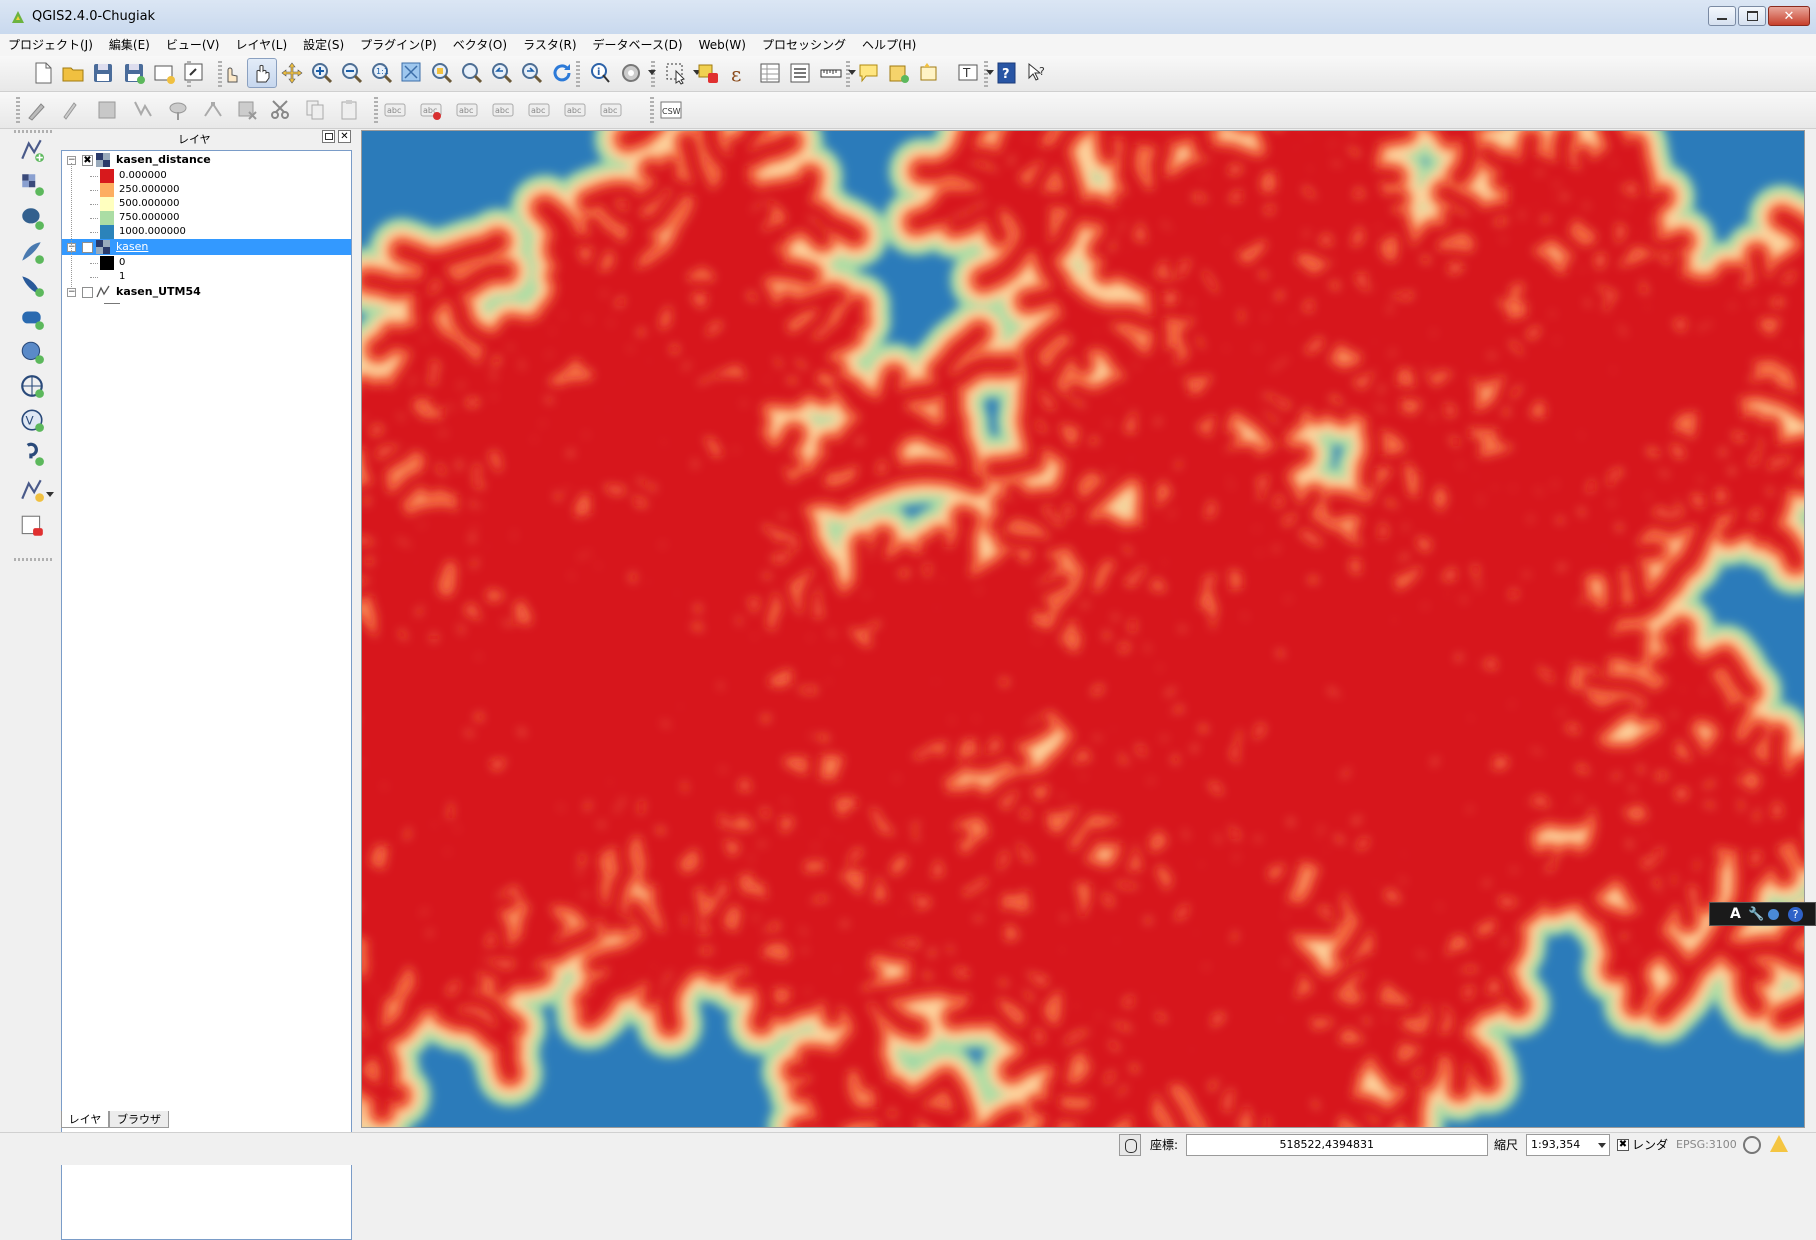 The height and width of the screenshot is (1240, 1816). Describe the element at coordinates (32, 526) in the screenshot. I see `remove-layer-button` at that location.